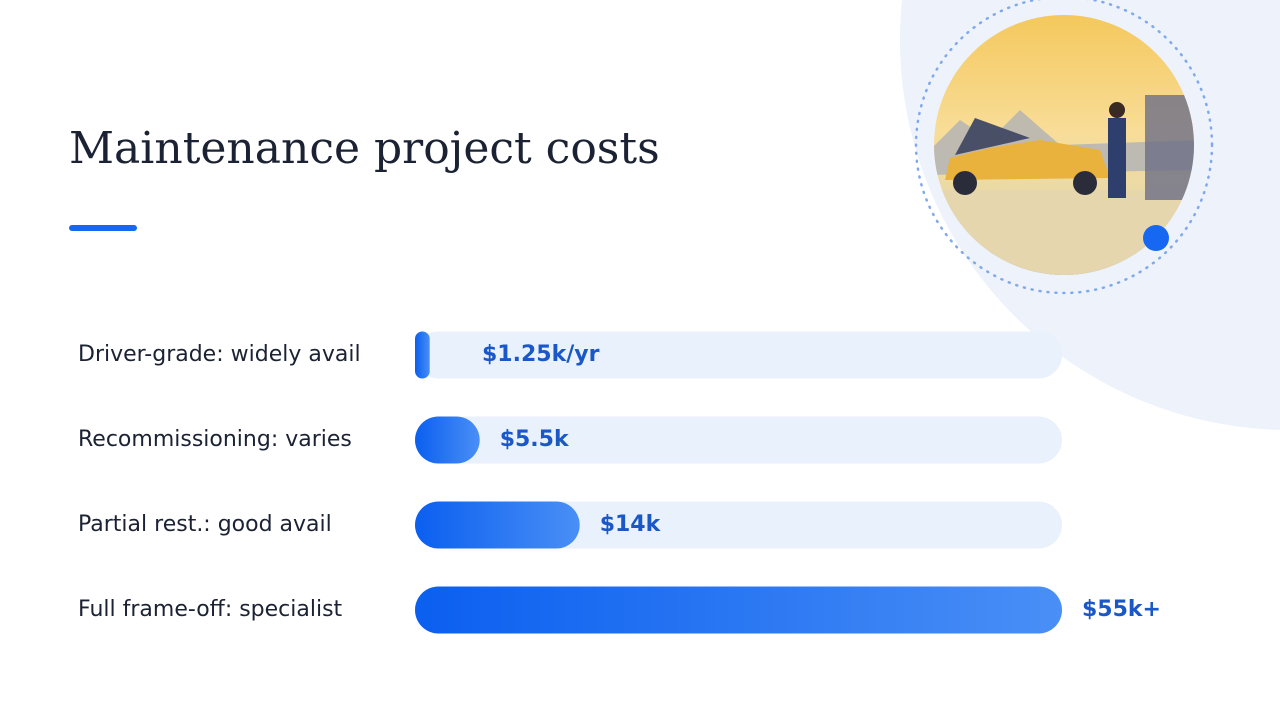 This screenshot has height=720, width=1280. What do you see at coordinates (219, 354) in the screenshot?
I see `category-label: Driver-grade: widely avail` at bounding box center [219, 354].